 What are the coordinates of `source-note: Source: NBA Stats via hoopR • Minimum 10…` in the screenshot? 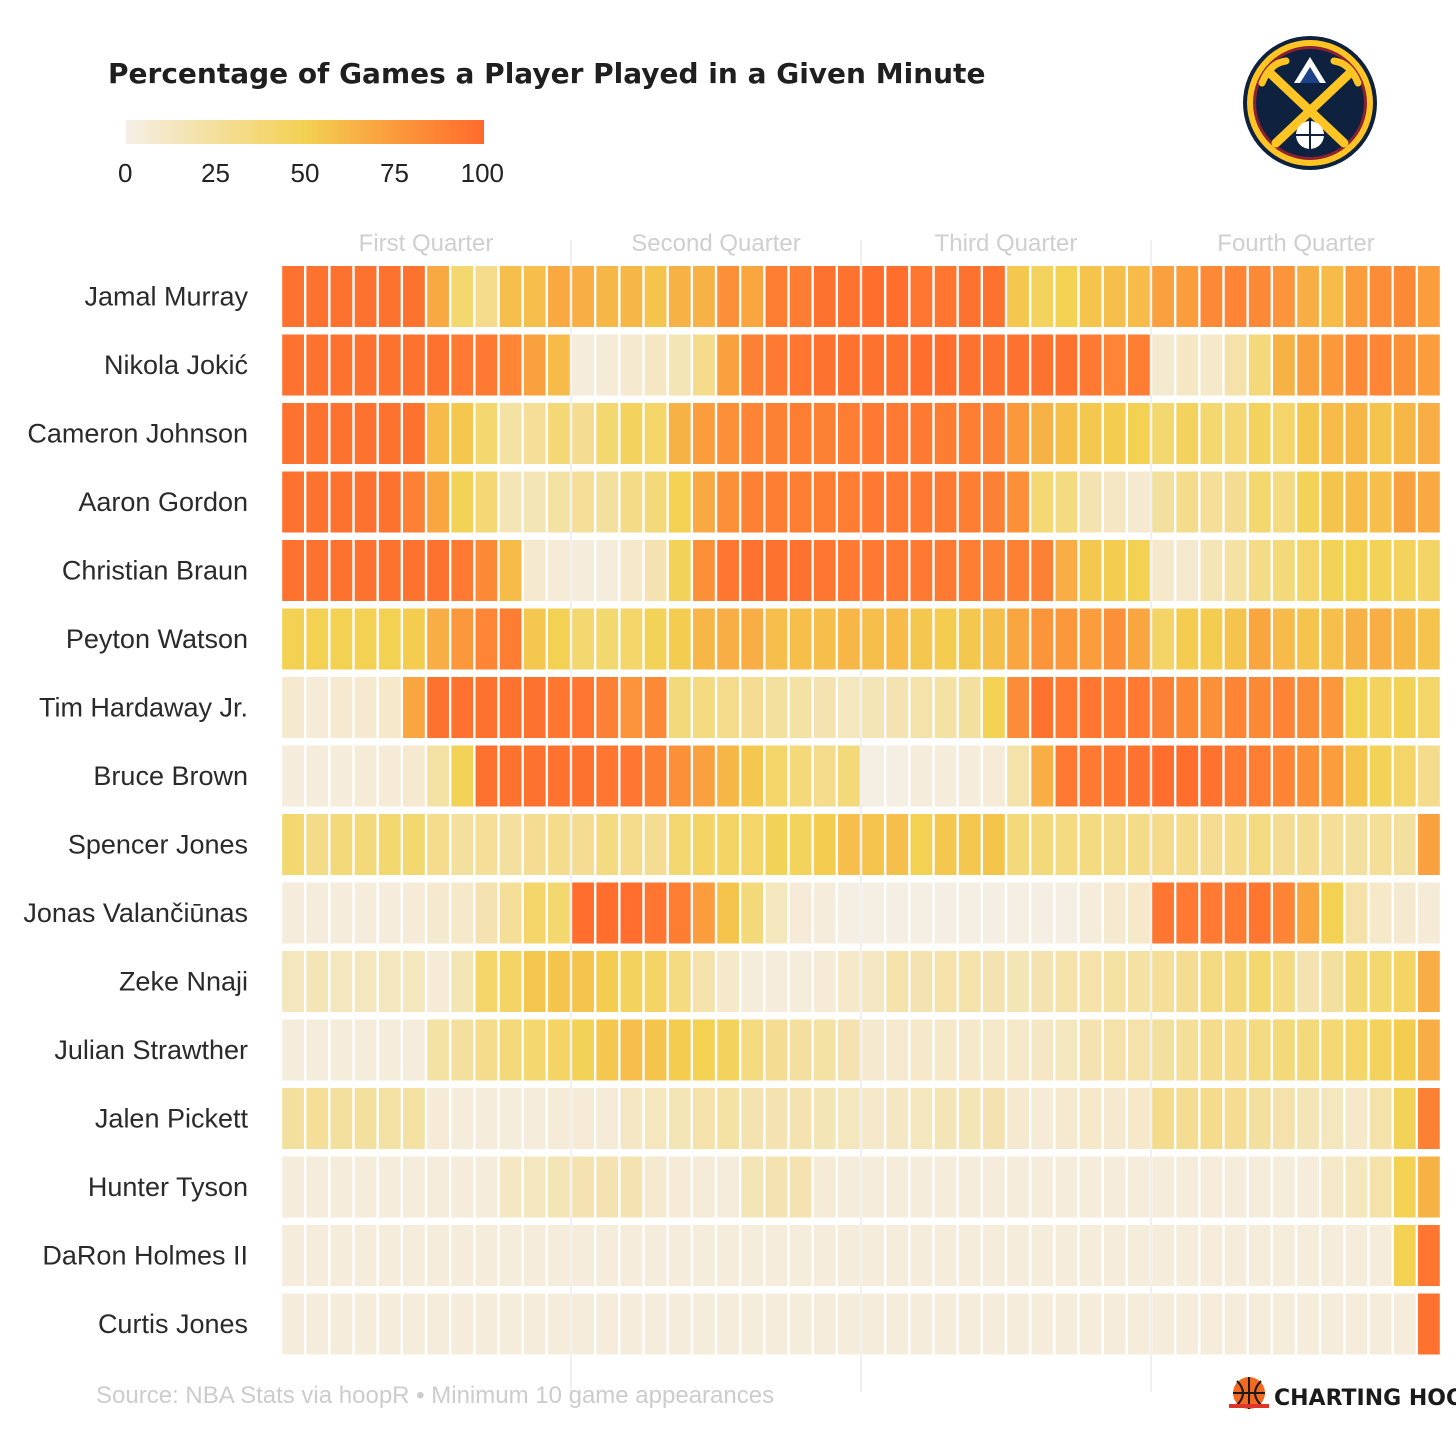 It's located at (435, 1395).